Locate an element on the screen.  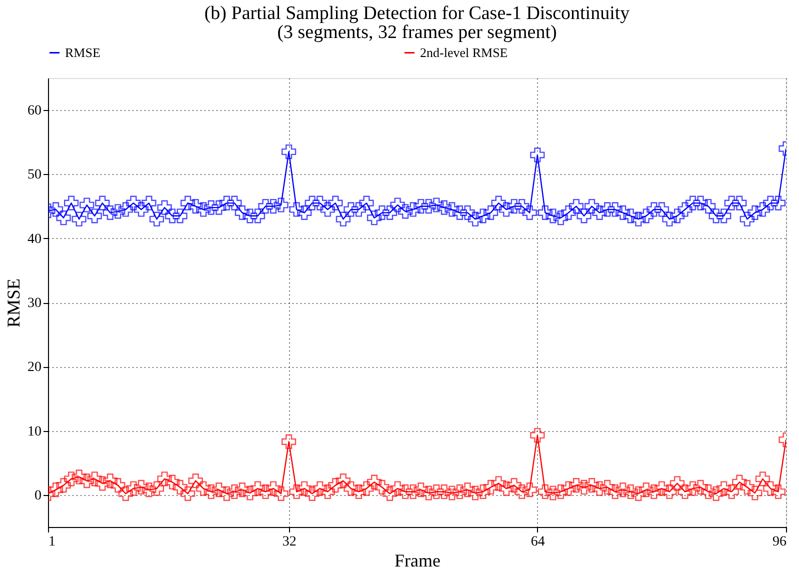
legend-label: RMSE is located at coordinates (82, 52).